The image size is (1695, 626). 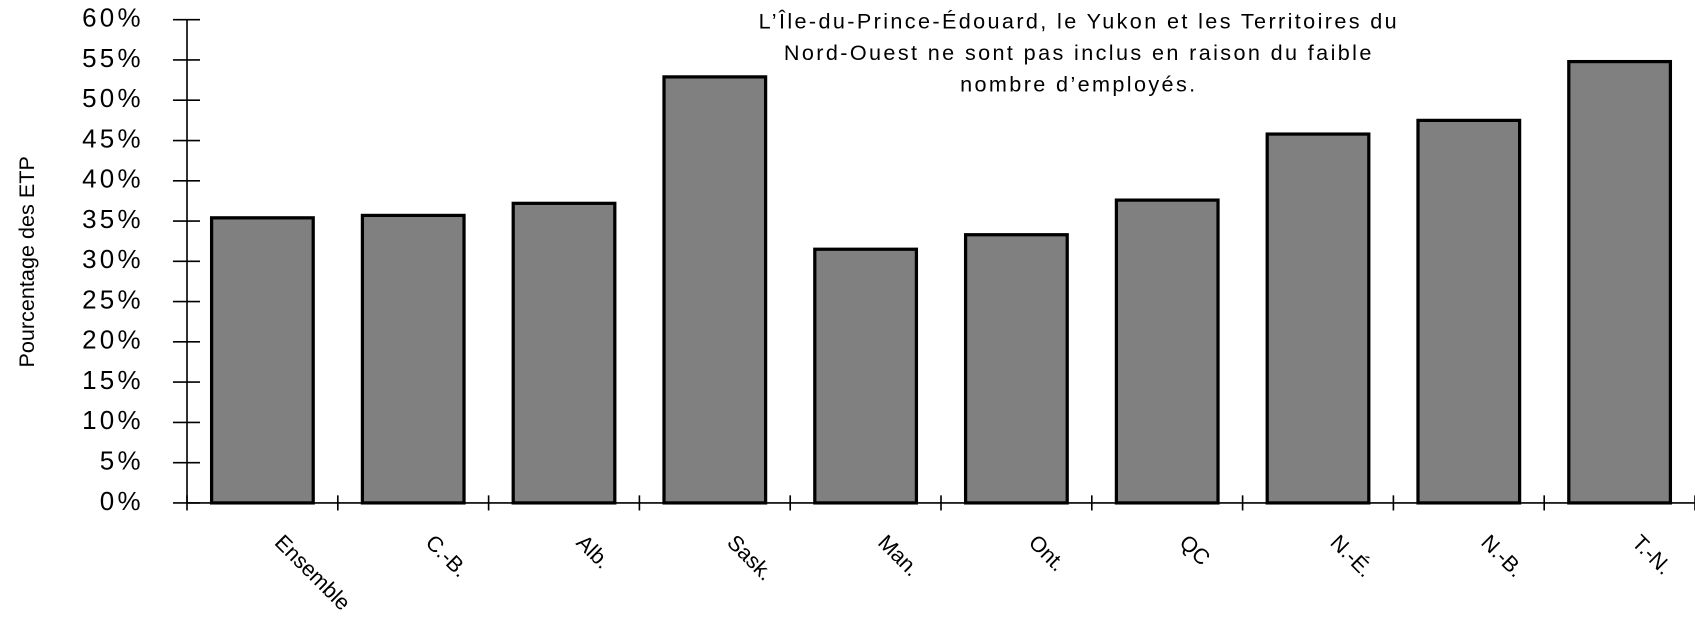 I want to click on x-tick-label: T.-N., so click(x=1652, y=555).